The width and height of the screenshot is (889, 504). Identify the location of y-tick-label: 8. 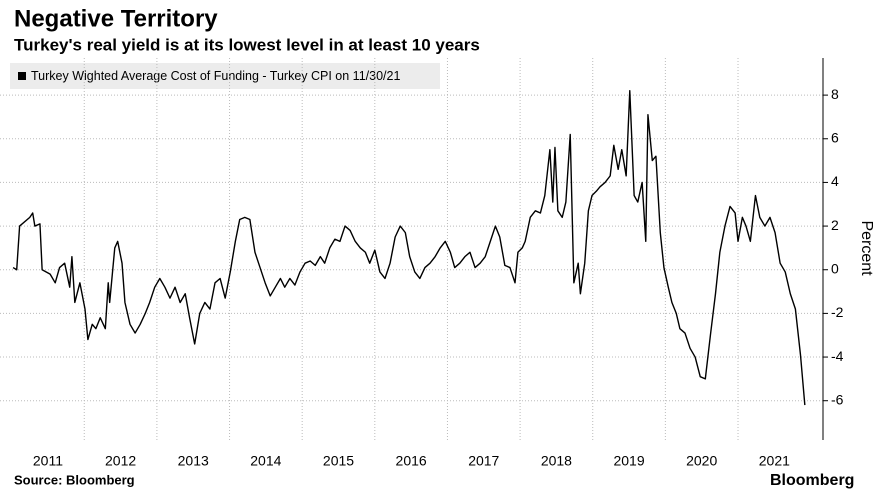
(835, 94).